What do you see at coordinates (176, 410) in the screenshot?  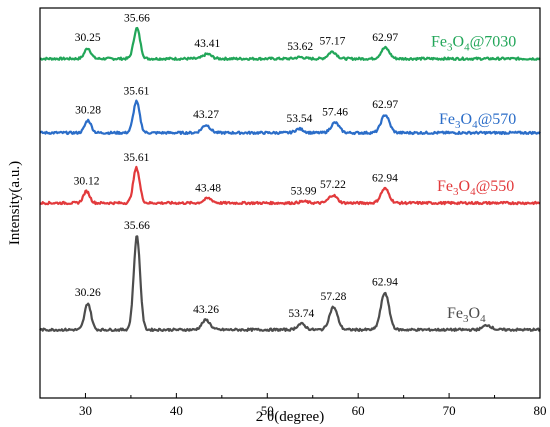 I see `x-tick-label: 40` at bounding box center [176, 410].